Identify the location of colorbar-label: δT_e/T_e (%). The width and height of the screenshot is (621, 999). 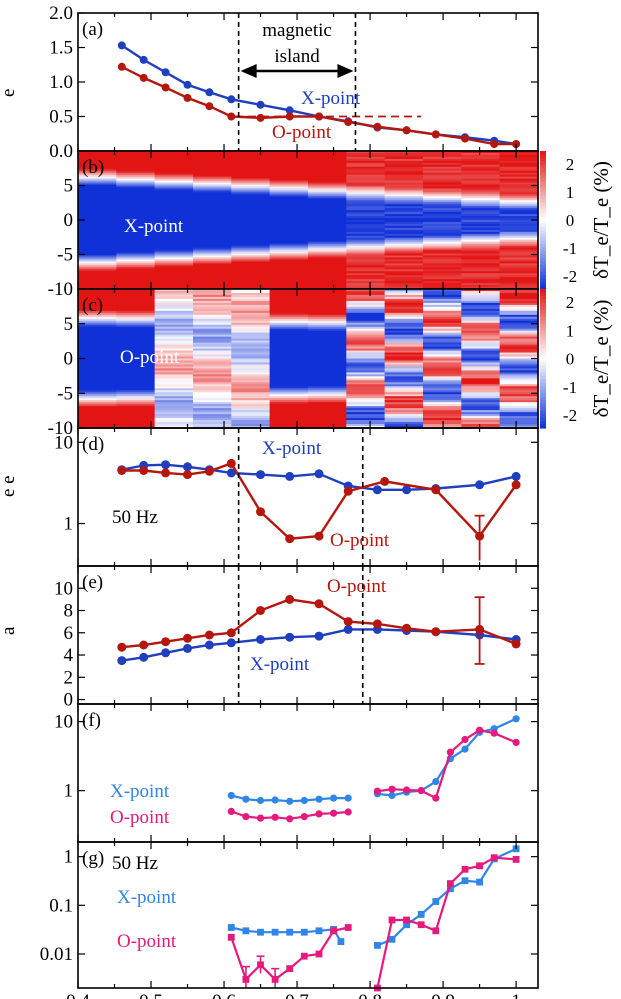
(601, 359).